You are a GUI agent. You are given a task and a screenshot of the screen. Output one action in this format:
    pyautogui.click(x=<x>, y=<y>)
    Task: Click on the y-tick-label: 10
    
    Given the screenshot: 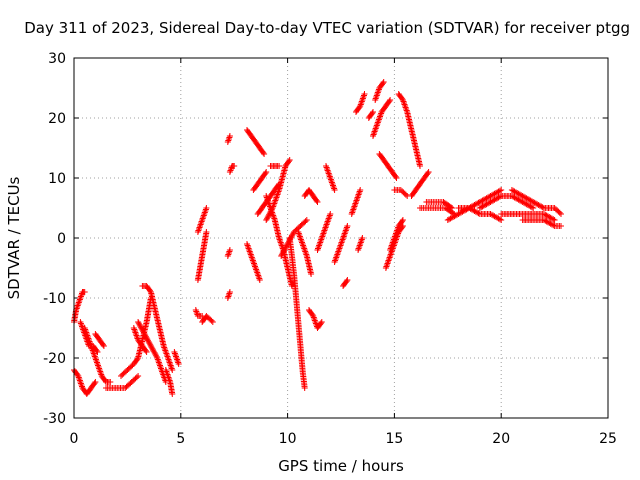 What is the action you would take?
    pyautogui.click(x=57, y=179)
    